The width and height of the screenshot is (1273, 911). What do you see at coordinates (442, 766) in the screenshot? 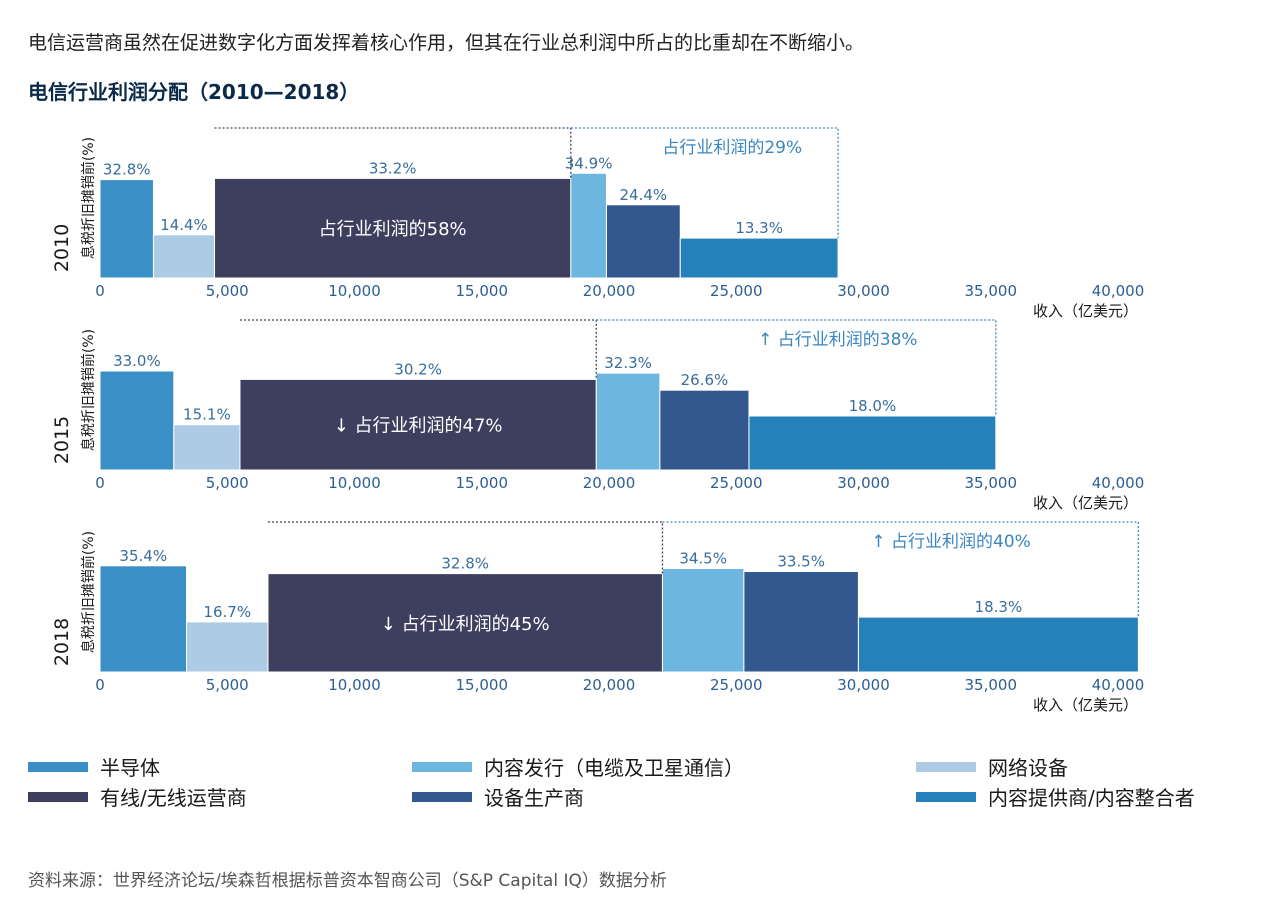
I see `legend-swatch-content_dist` at bounding box center [442, 766].